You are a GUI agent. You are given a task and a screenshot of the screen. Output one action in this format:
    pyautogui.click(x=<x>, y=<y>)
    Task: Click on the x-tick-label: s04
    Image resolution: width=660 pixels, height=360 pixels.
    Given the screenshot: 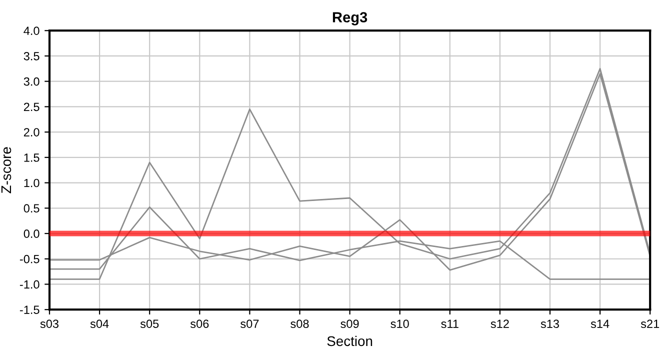 What is the action you would take?
    pyautogui.click(x=99, y=324)
    